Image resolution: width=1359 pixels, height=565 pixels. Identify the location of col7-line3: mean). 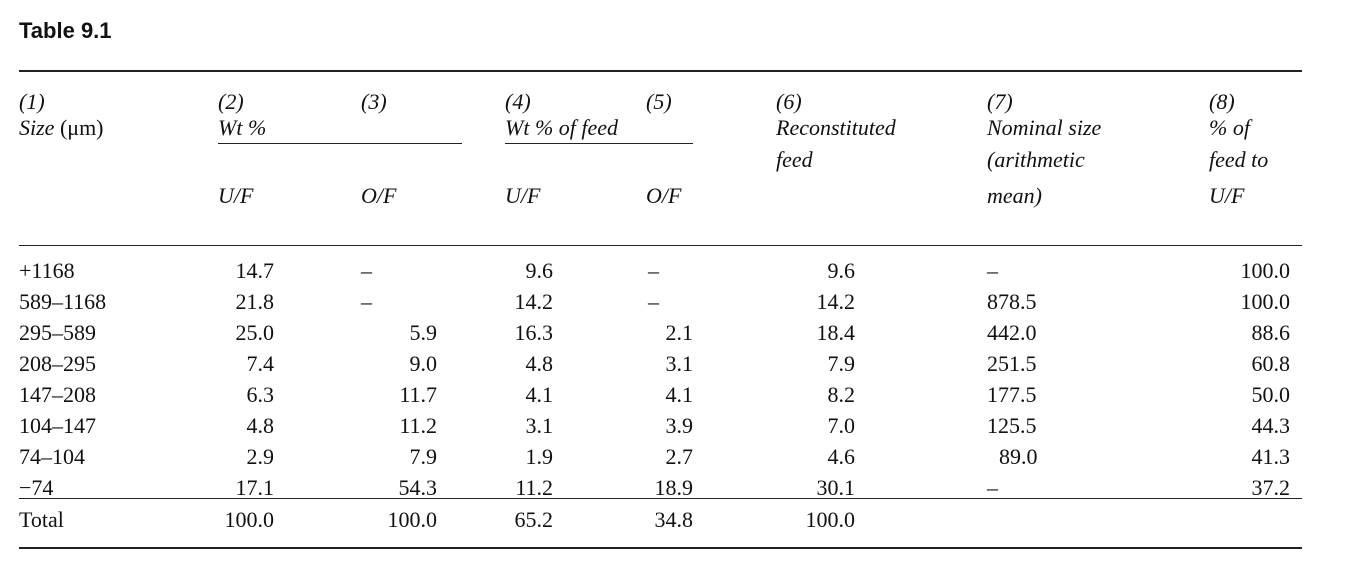
(1014, 195).